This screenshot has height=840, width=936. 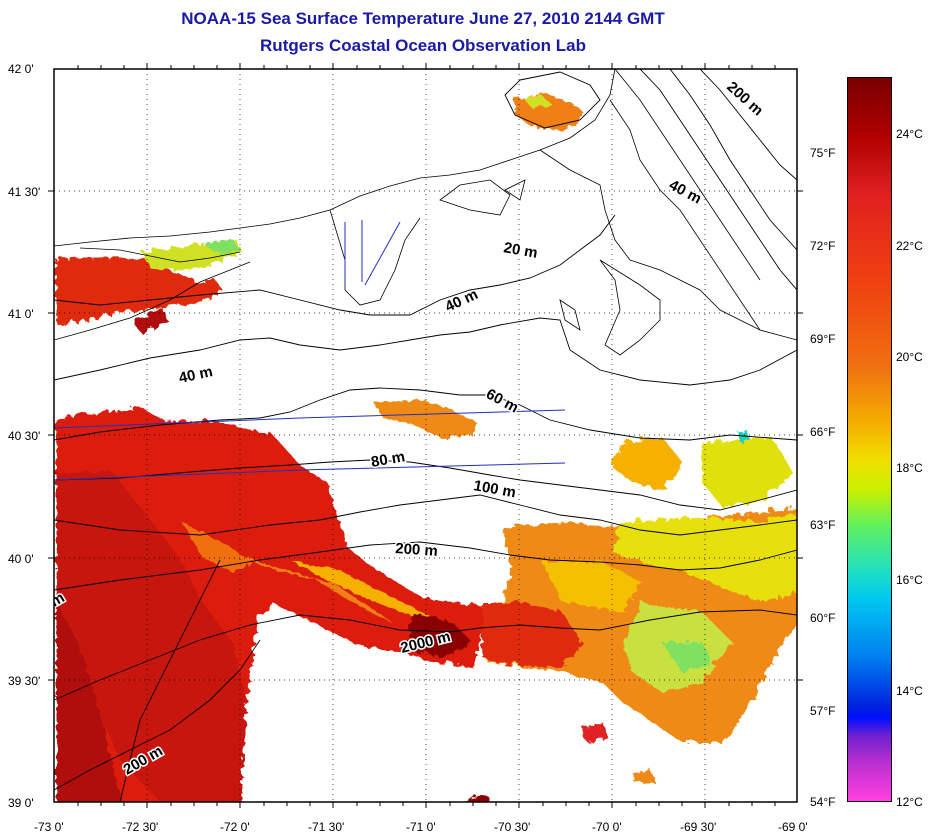 What do you see at coordinates (326, 827) in the screenshot?
I see `lon-label: -71 30'` at bounding box center [326, 827].